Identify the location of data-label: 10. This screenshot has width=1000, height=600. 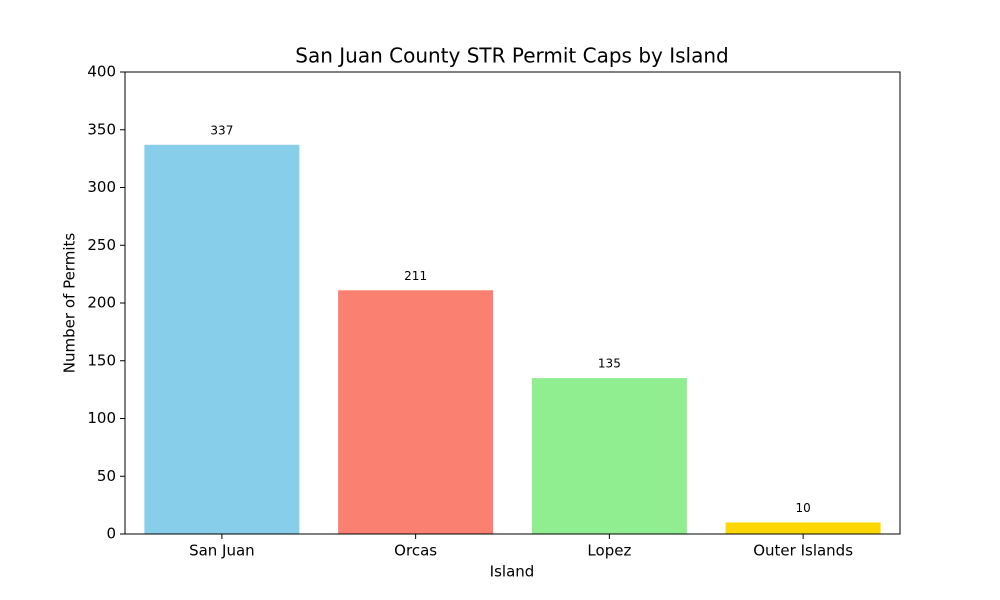
(802, 508).